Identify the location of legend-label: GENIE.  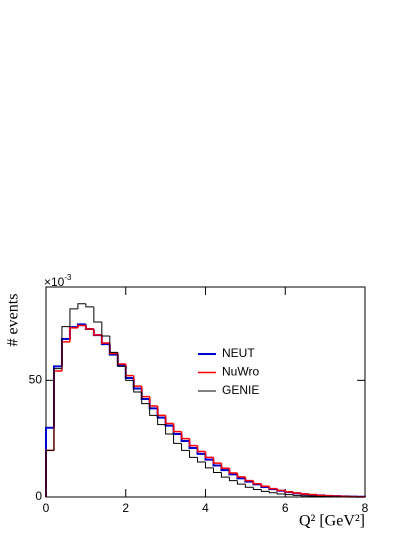
(240, 390).